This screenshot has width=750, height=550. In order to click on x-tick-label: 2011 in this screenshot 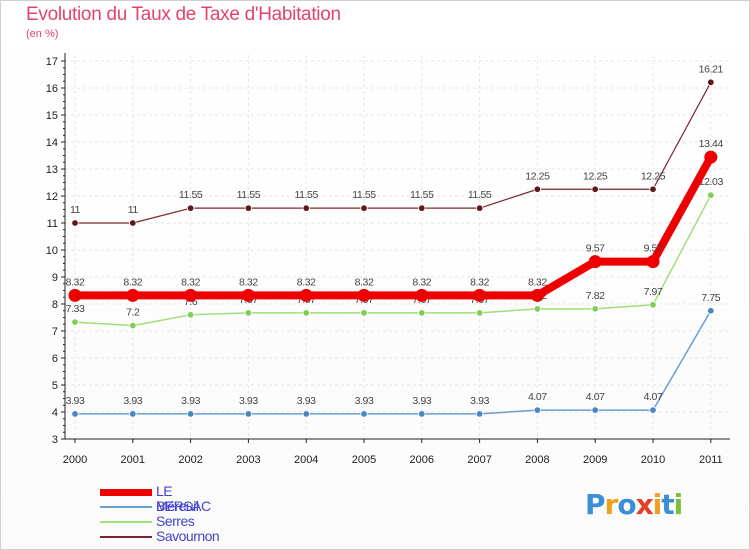, I will do `click(711, 460)`.